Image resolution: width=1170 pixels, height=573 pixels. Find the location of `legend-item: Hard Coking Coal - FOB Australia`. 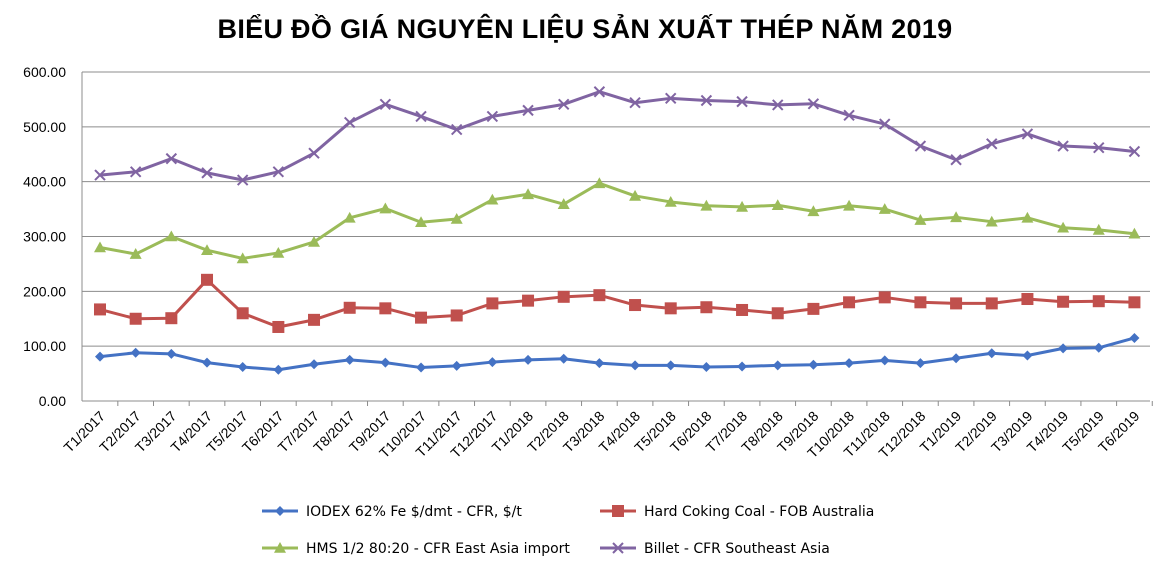

legend-item: Hard Coking Coal - FOB Australia is located at coordinates (737, 512).